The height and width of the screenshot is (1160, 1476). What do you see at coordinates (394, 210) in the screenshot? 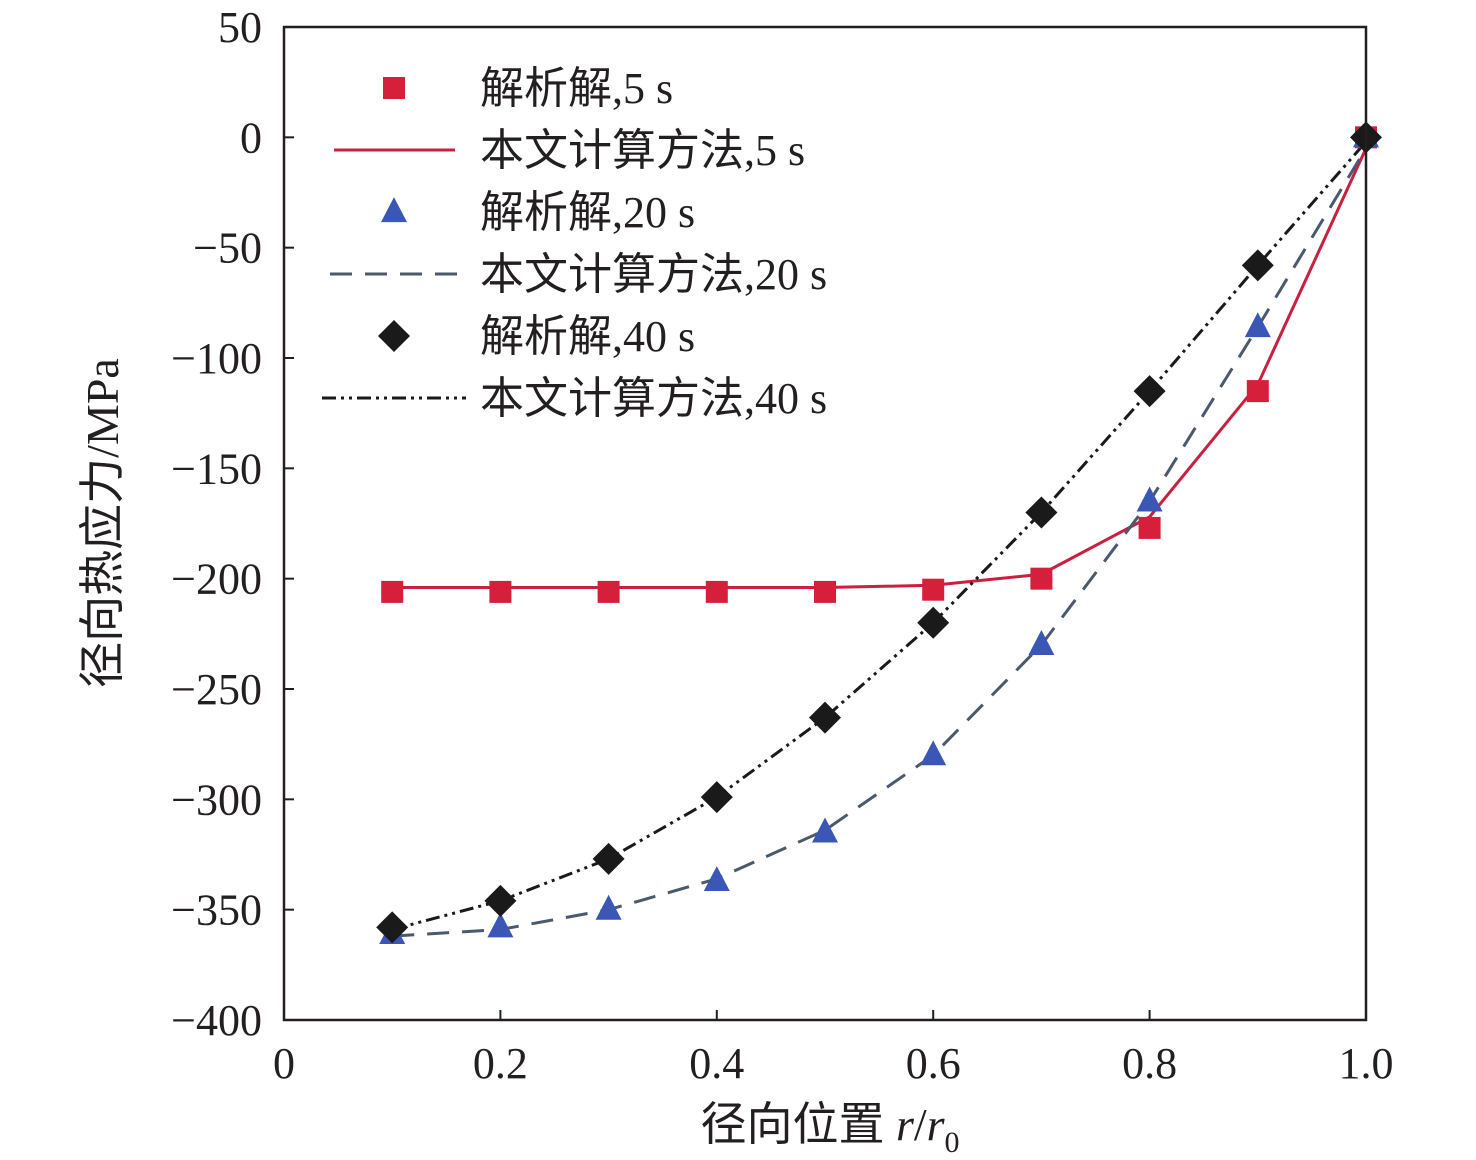
I see `legend-marker-triangle` at bounding box center [394, 210].